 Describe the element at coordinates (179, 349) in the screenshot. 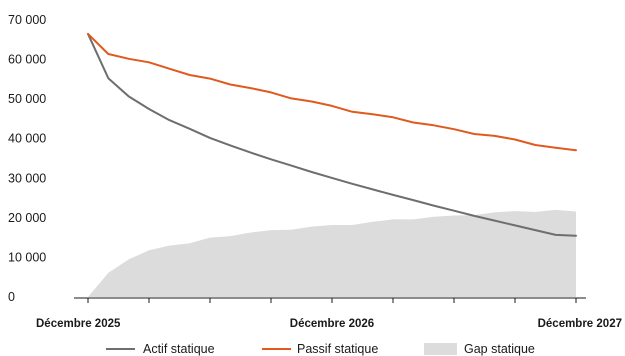

I see `legend-label: Actif statique` at that location.